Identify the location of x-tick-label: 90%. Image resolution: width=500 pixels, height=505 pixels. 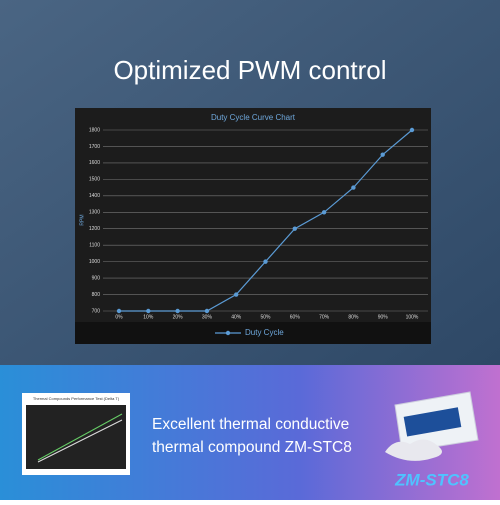
(383, 317).